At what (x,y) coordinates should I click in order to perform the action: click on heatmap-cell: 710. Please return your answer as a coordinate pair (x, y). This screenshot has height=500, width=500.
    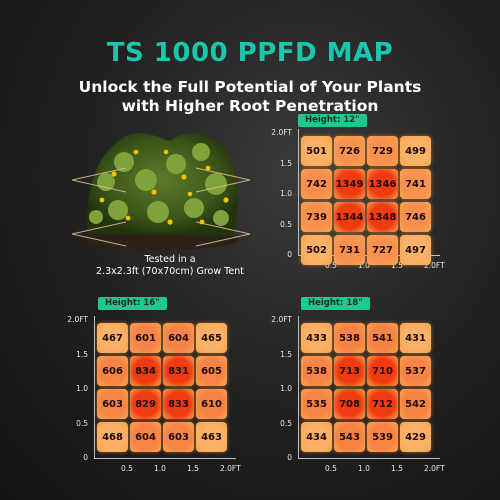
    Looking at the image, I should click on (382, 371).